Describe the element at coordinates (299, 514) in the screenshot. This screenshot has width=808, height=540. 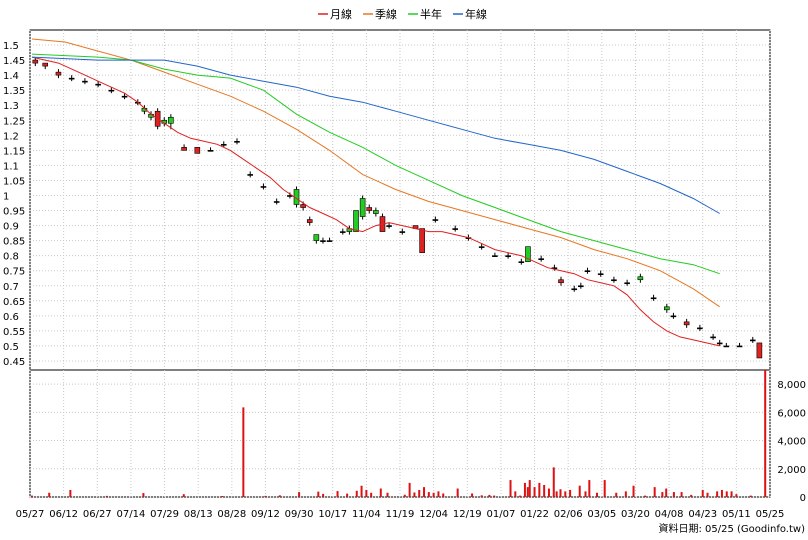
I see `x-tick-label: 09/30` at that location.